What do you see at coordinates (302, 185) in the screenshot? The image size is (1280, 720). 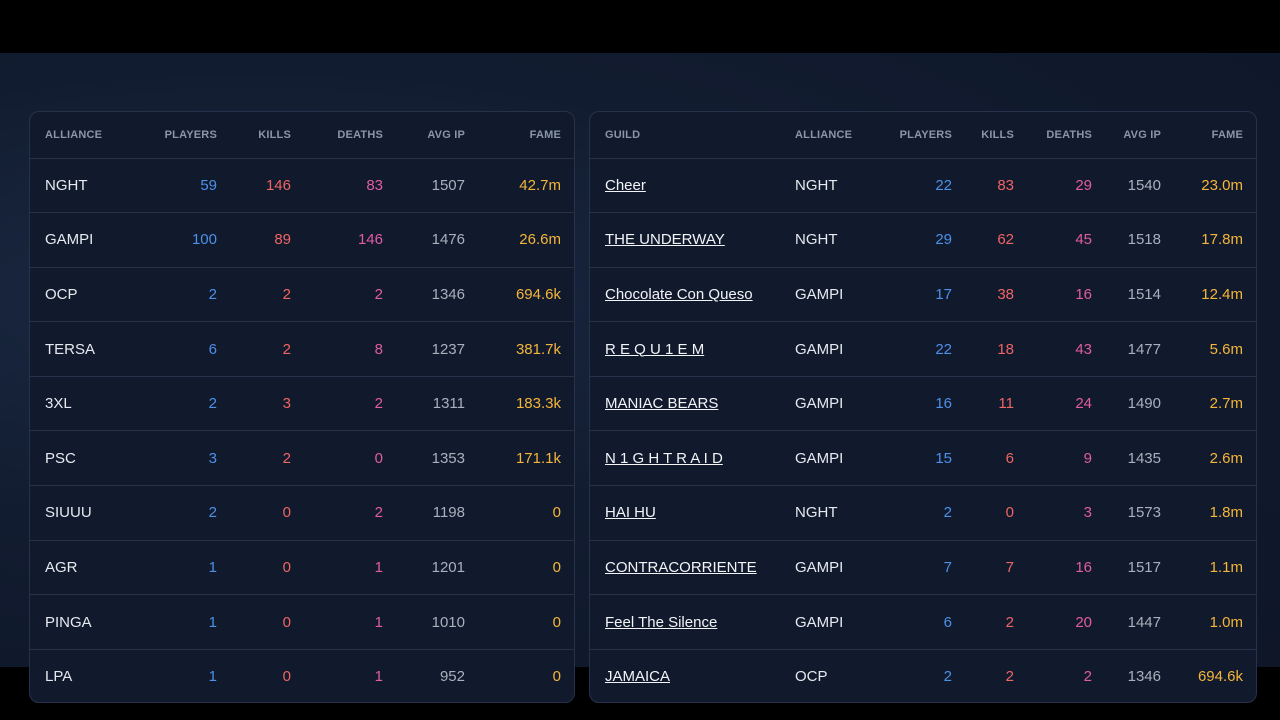 I see `table-row: NGHT 59 146 83 1507 42.7m` at bounding box center [302, 185].